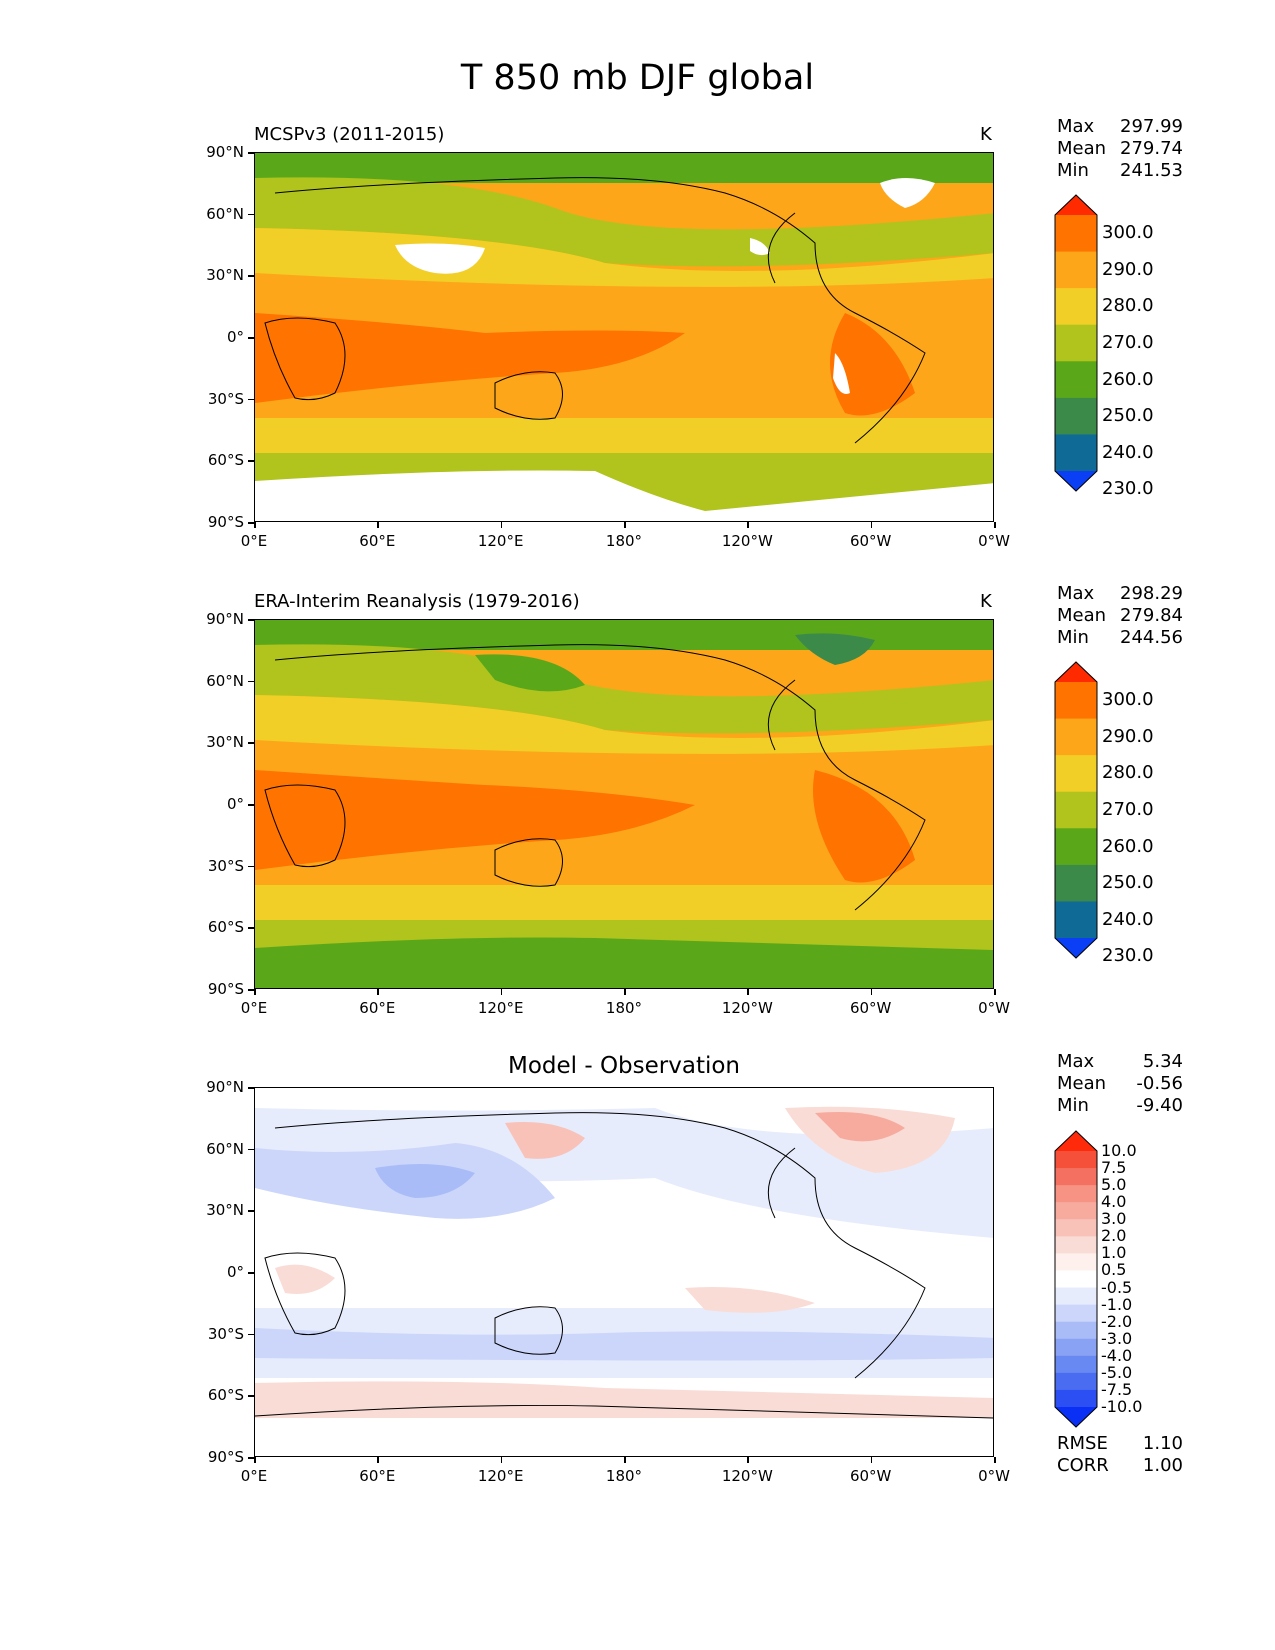 The width and height of the screenshot is (1275, 1650). I want to click on panel-left-title: ERA-Interim Reanalysis (1979-2016), so click(417, 601).